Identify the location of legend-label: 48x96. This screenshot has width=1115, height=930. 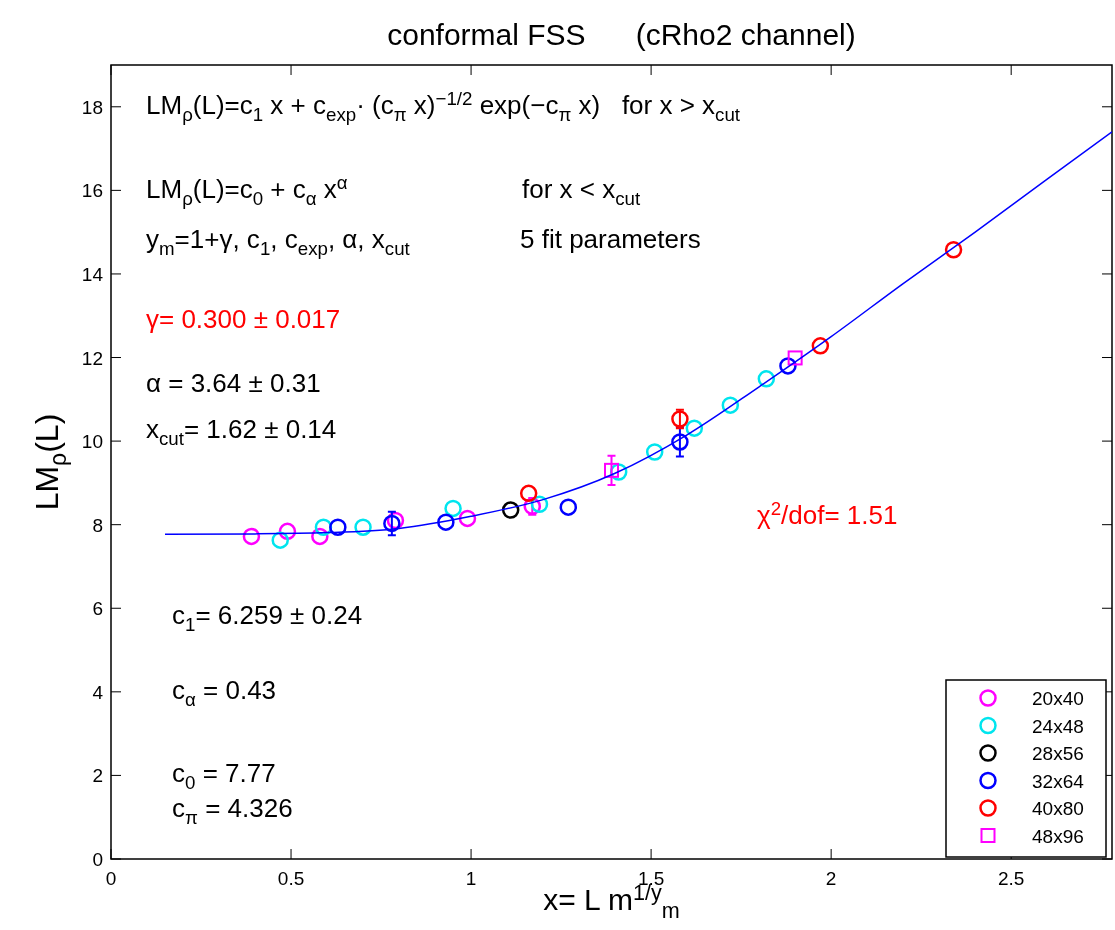
(1058, 836).